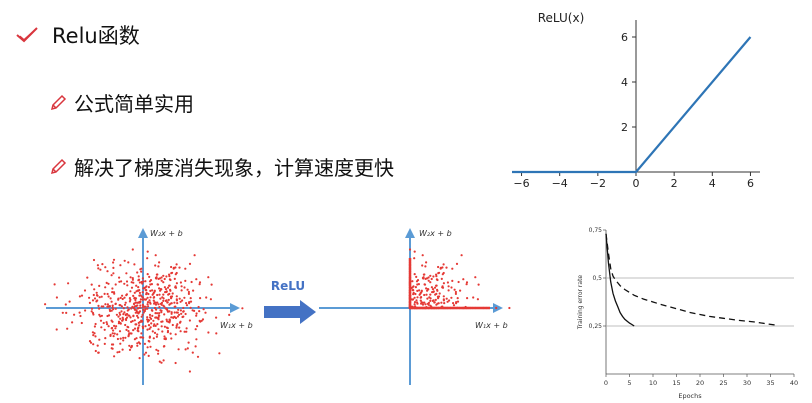 The width and height of the screenshot is (812, 403). I want to click on pencil-icon, so click(58, 166).